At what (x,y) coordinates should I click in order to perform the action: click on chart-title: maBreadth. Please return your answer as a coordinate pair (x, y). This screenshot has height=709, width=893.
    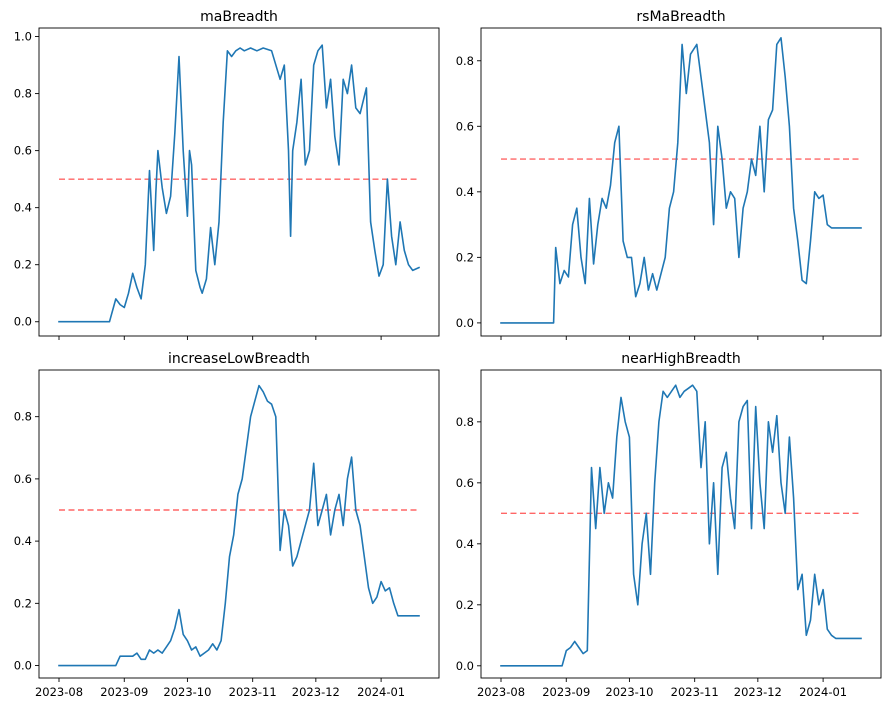
    Looking at the image, I should click on (239, 17).